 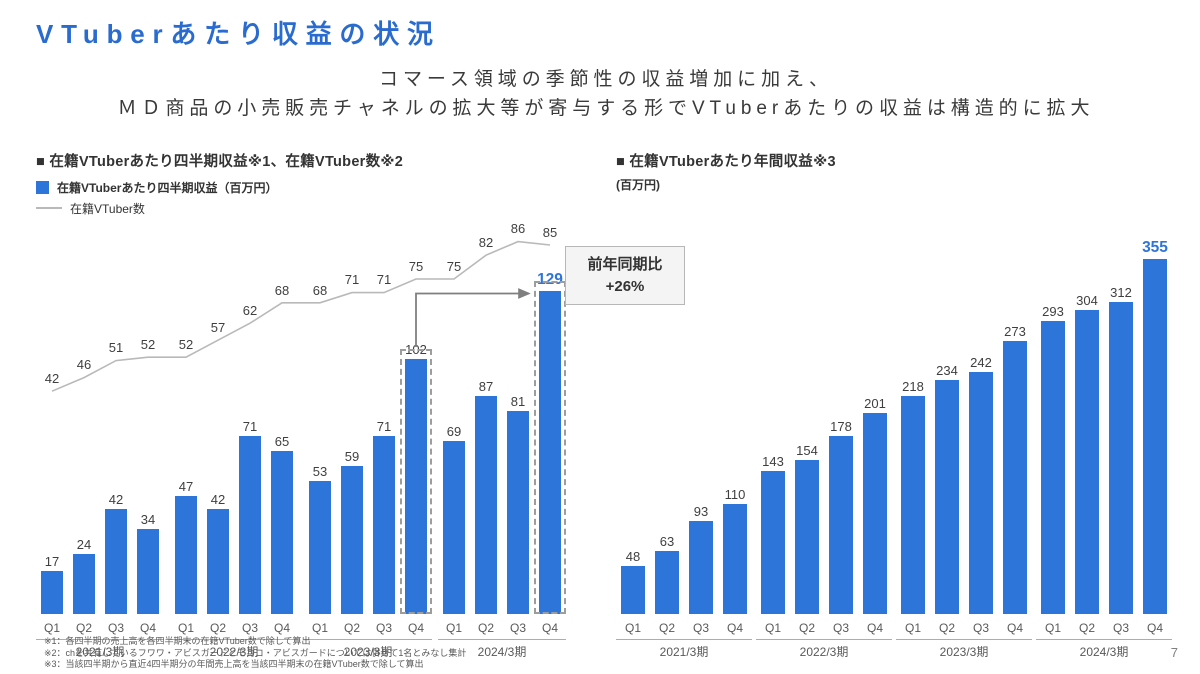 What do you see at coordinates (1087, 454) in the screenshot?
I see `bar-slot: 304` at bounding box center [1087, 454].